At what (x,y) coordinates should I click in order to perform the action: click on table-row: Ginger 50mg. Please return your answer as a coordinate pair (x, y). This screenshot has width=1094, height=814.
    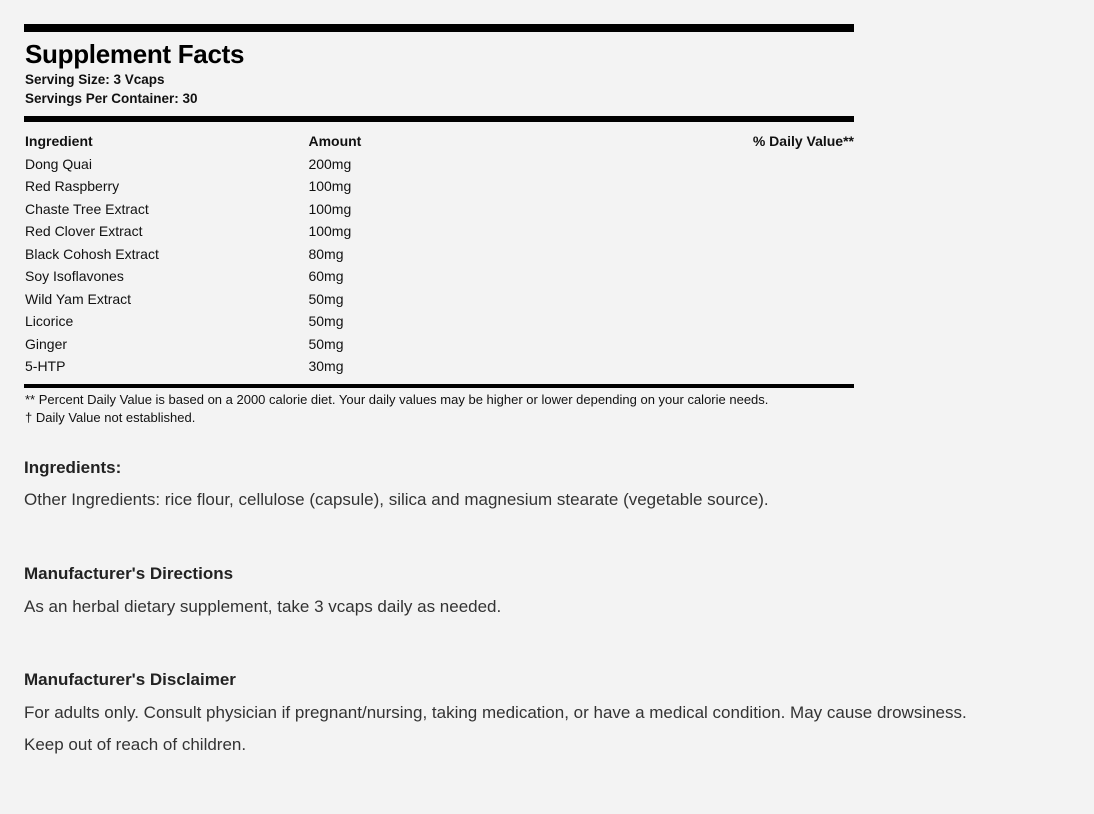
    Looking at the image, I should click on (439, 344).